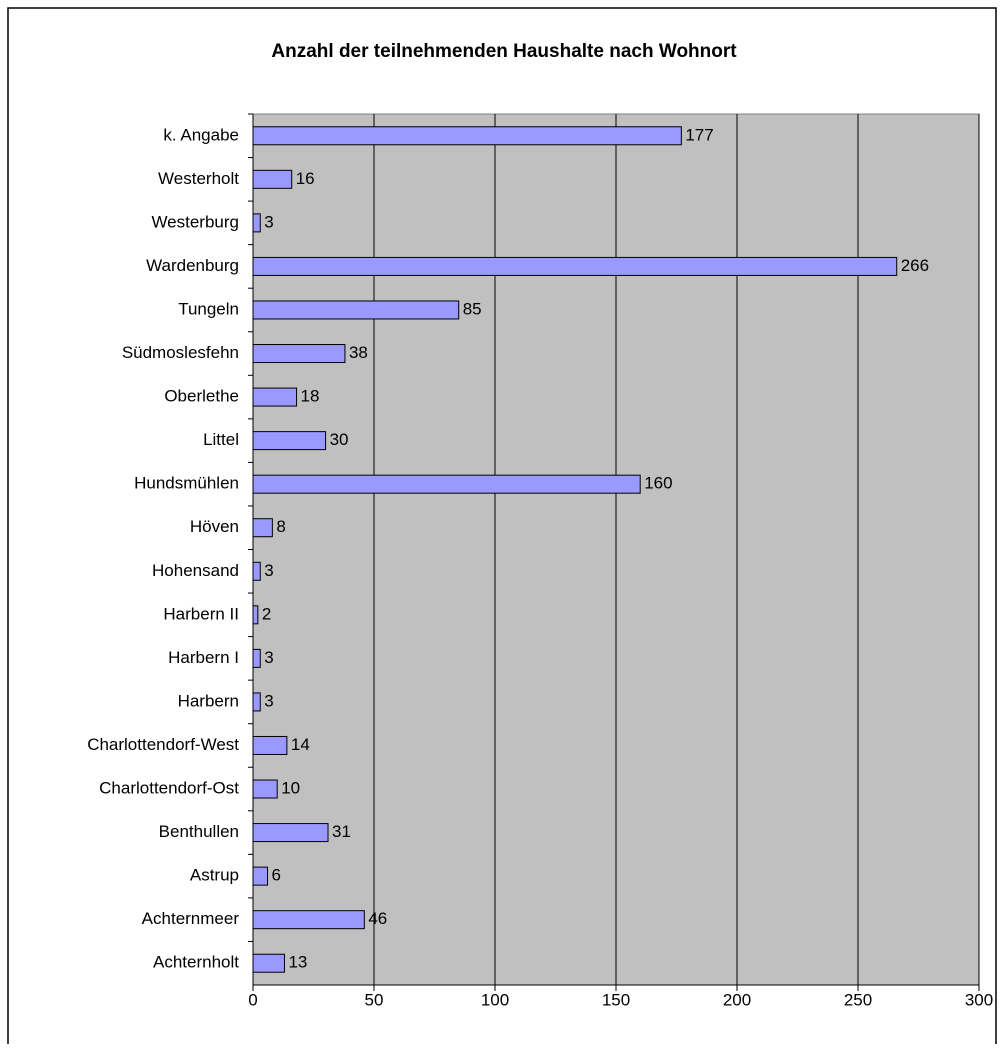 Image resolution: width=1004 pixels, height=1049 pixels. I want to click on y-tick-label: Hohensand, so click(195, 570).